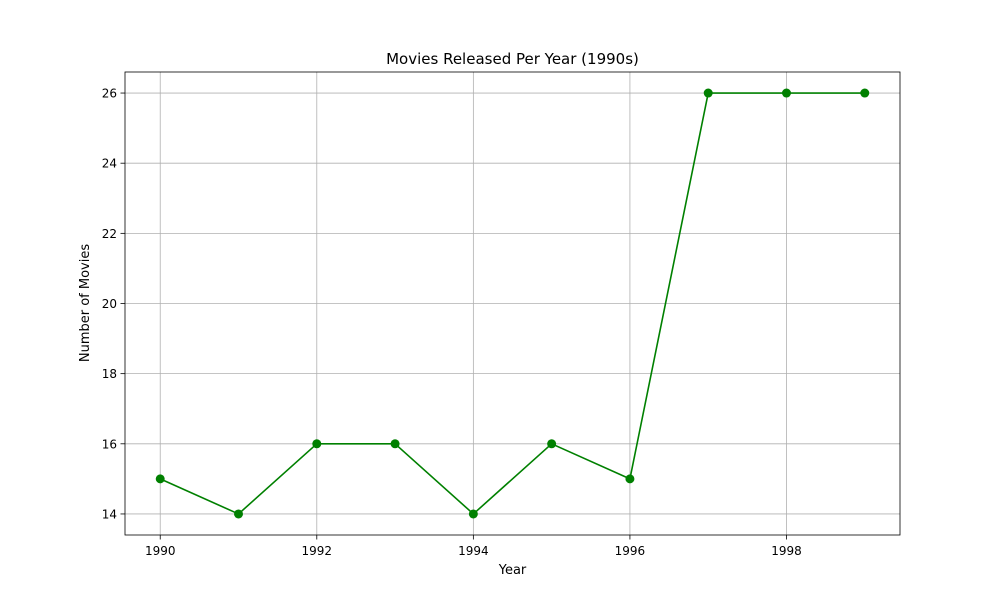 This screenshot has height=600, width=1000. Describe the element at coordinates (109, 164) in the screenshot. I see `y-tick-label: 24` at that location.